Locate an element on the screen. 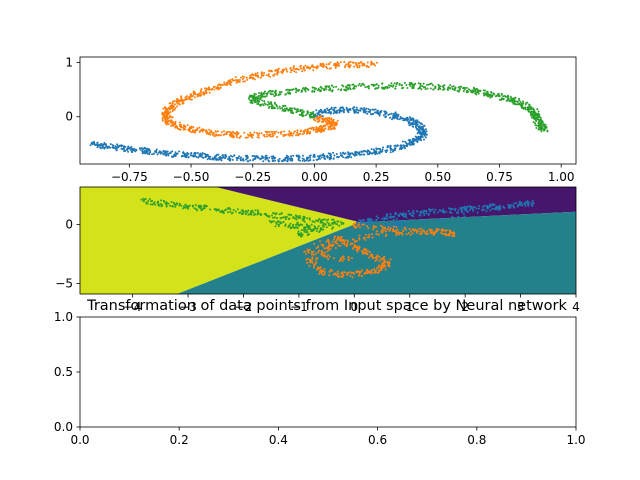  x-tick-label: −3 is located at coordinates (188, 307).